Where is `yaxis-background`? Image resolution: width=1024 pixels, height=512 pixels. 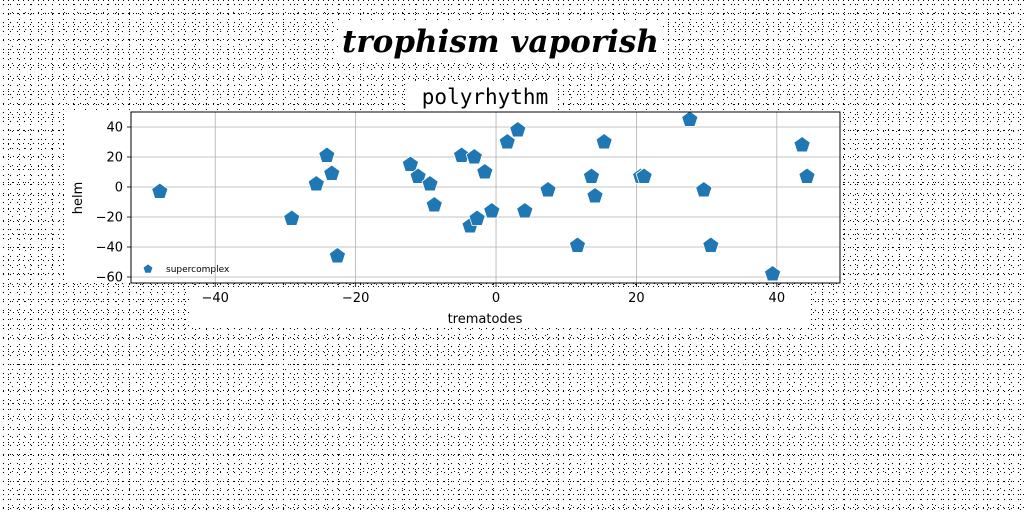
yaxis-background is located at coordinates (97, 197).